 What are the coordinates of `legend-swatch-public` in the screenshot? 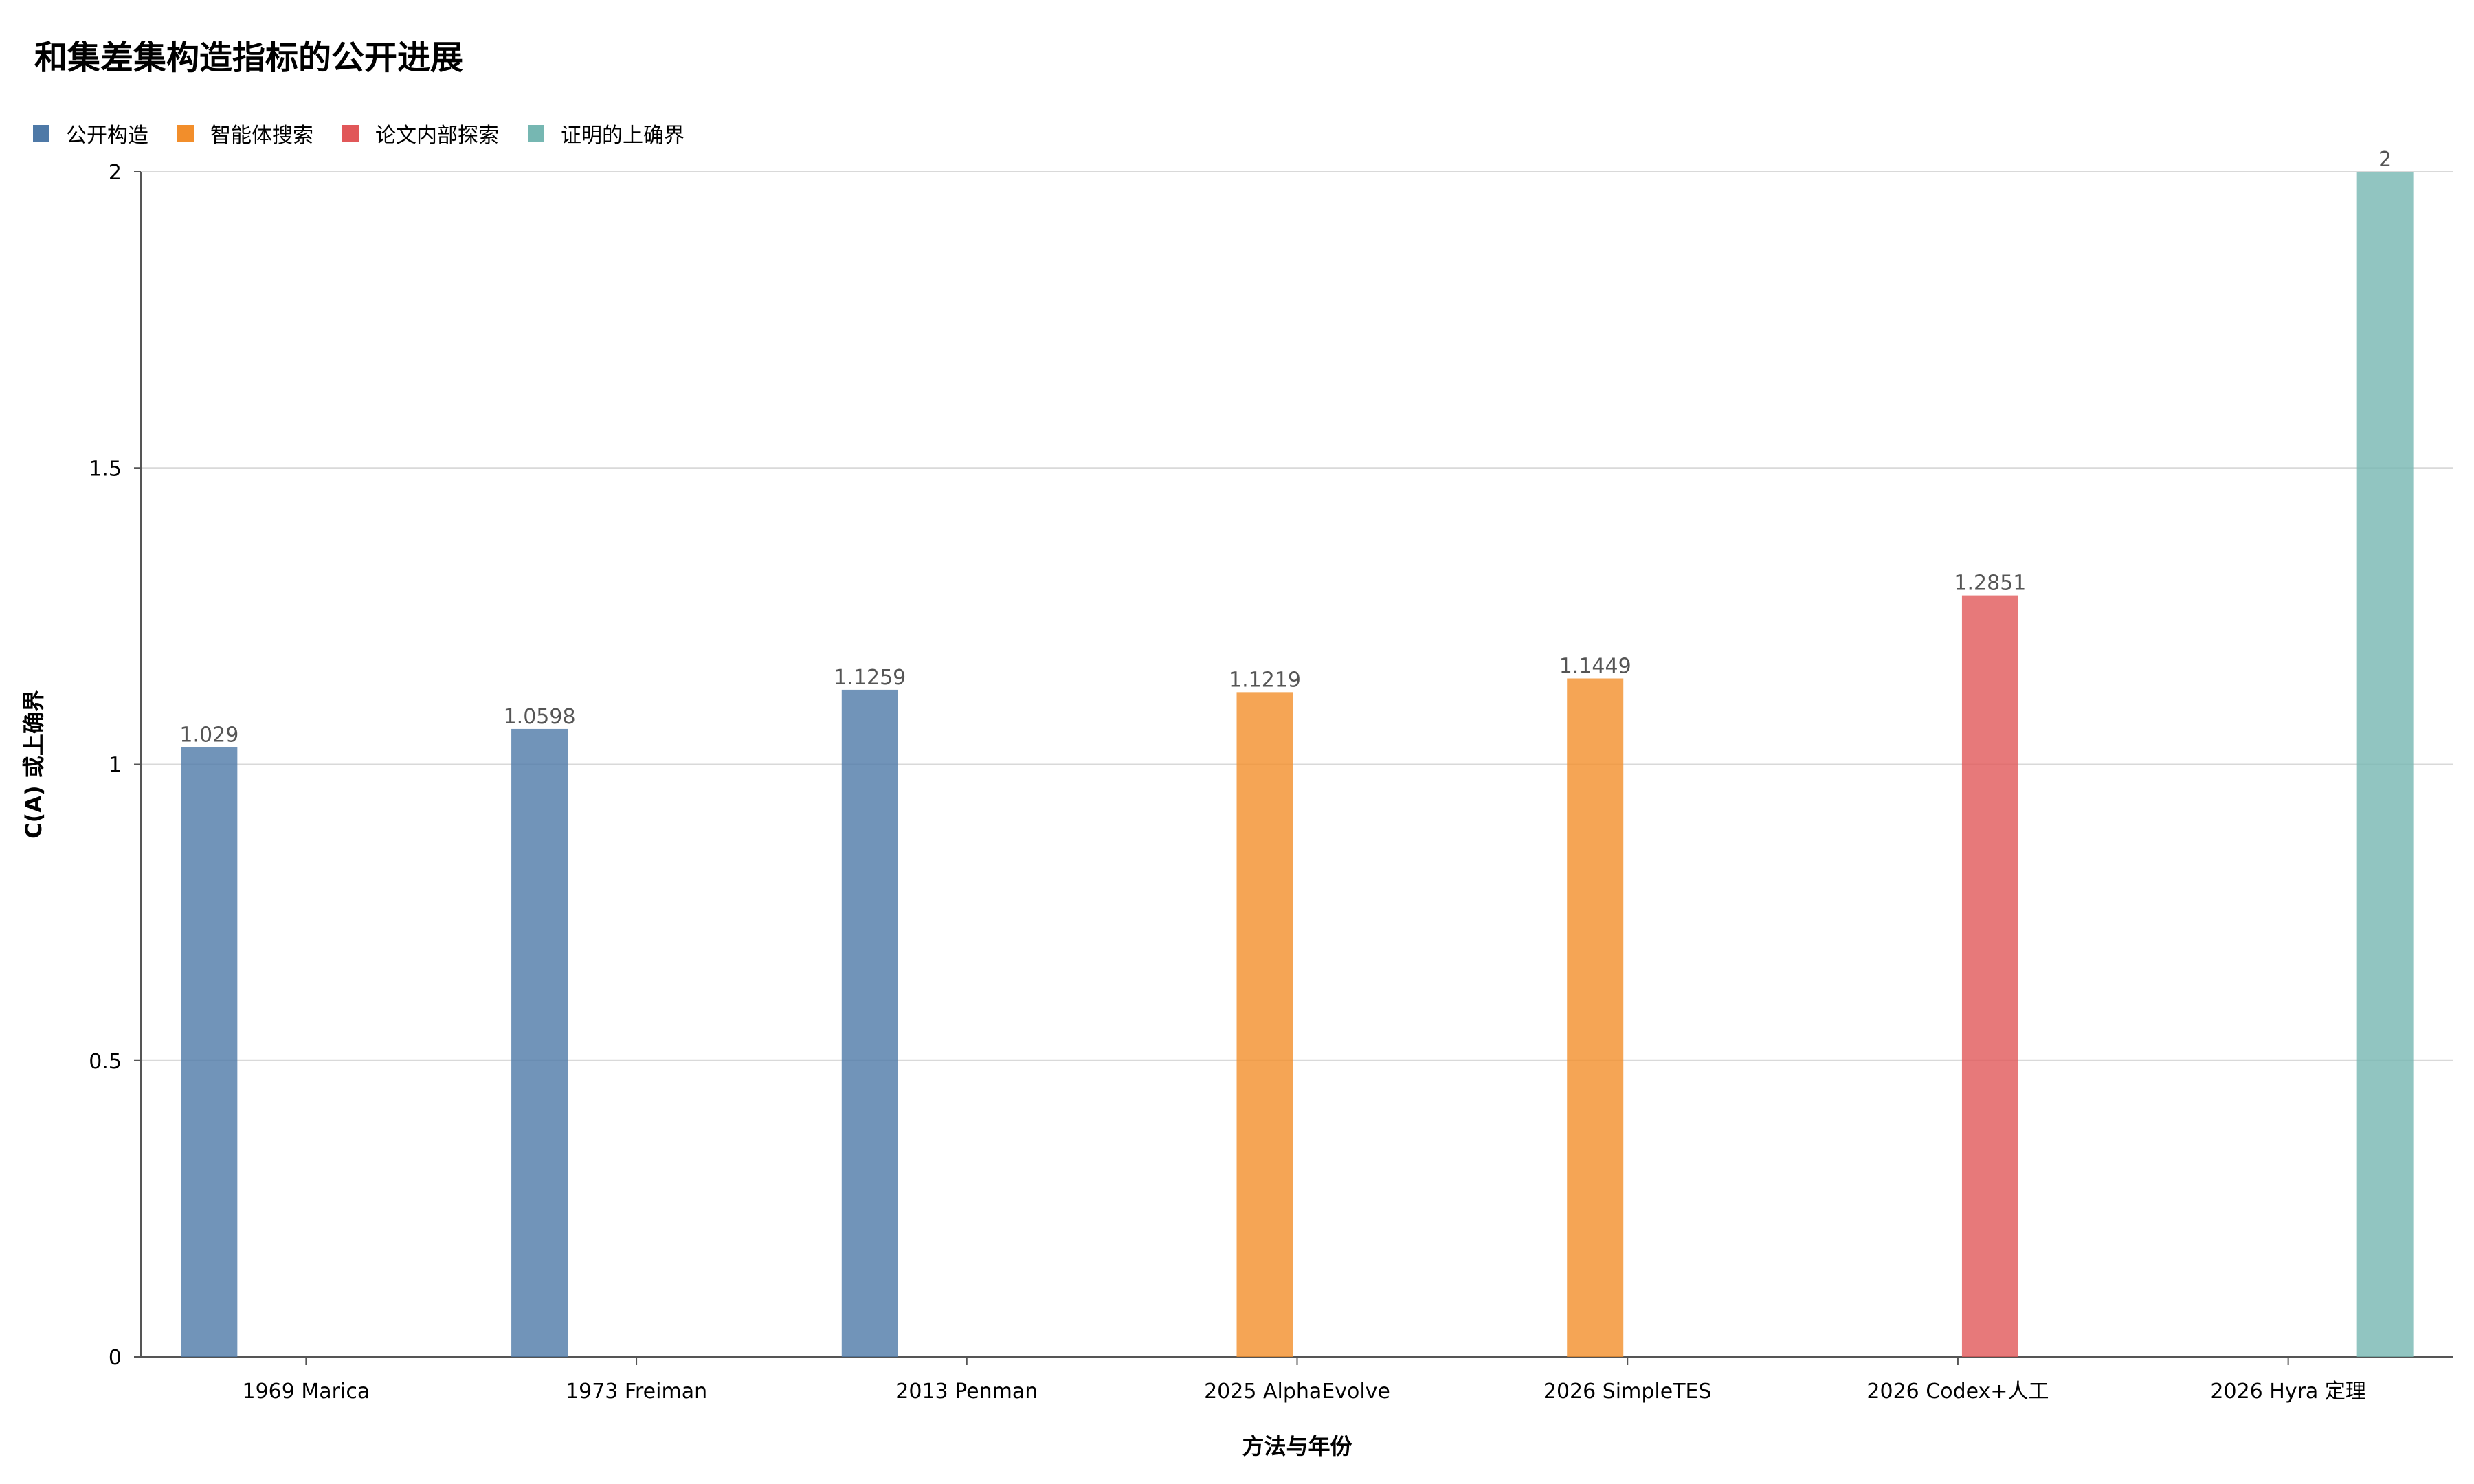 It's located at (41, 133).